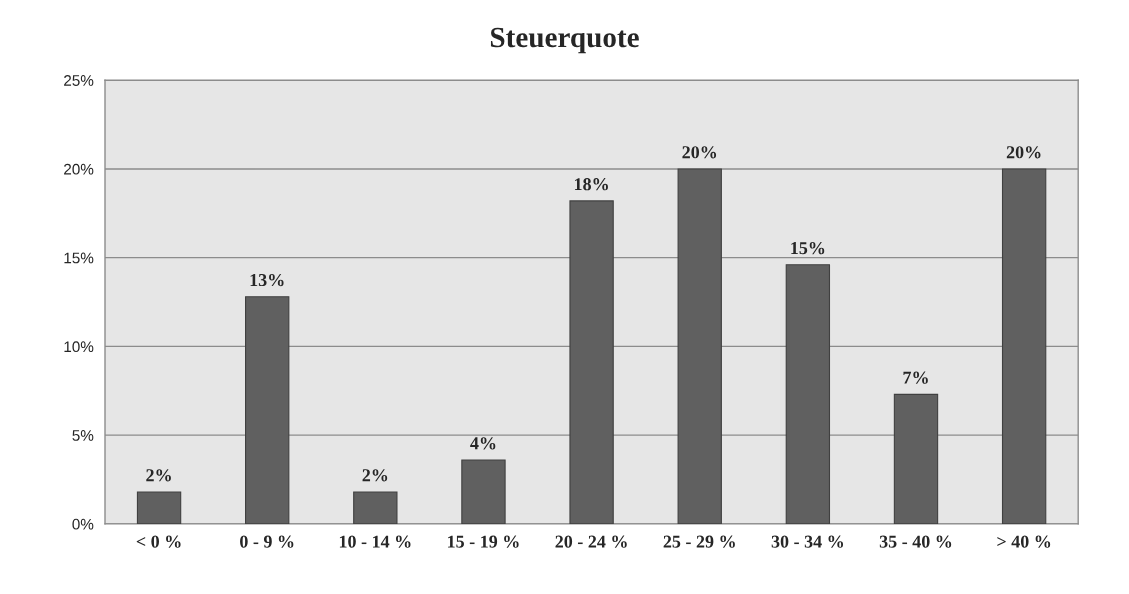 The width and height of the screenshot is (1129, 594). What do you see at coordinates (483, 541) in the screenshot?
I see `x-tick-label: 15 - 19 %` at bounding box center [483, 541].